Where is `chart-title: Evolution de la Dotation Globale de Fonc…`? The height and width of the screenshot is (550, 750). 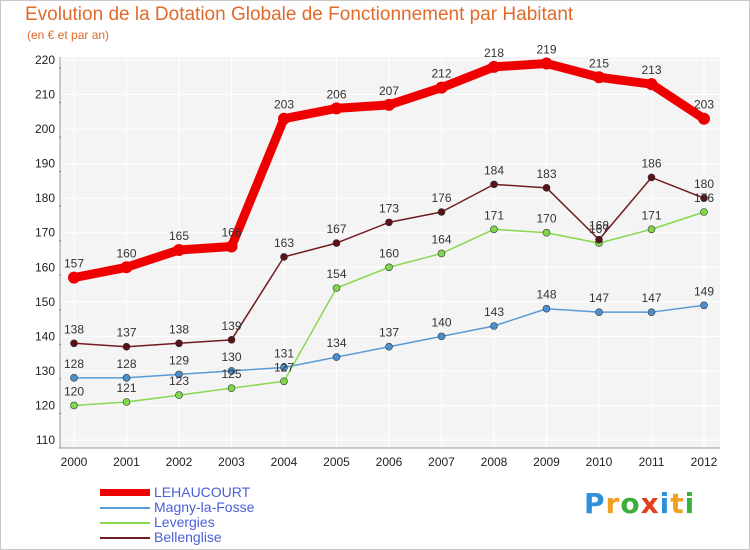 chart-title: Evolution de la Dotation Globale de Fonc… is located at coordinates (299, 14).